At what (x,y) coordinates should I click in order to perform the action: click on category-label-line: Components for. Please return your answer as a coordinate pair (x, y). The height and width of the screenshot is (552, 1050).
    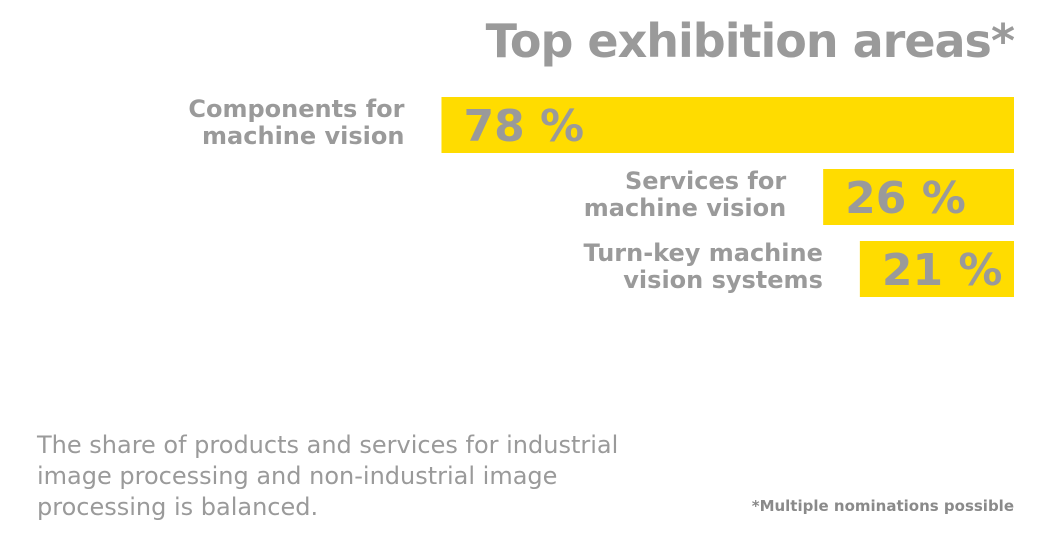
    Looking at the image, I should click on (296, 109).